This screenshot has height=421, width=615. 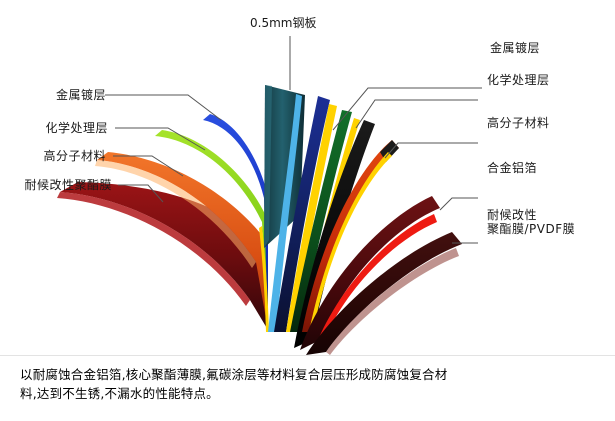 What do you see at coordinates (515, 48) in the screenshot?
I see `label-right-metal-coating: 金属镀层` at bounding box center [515, 48].